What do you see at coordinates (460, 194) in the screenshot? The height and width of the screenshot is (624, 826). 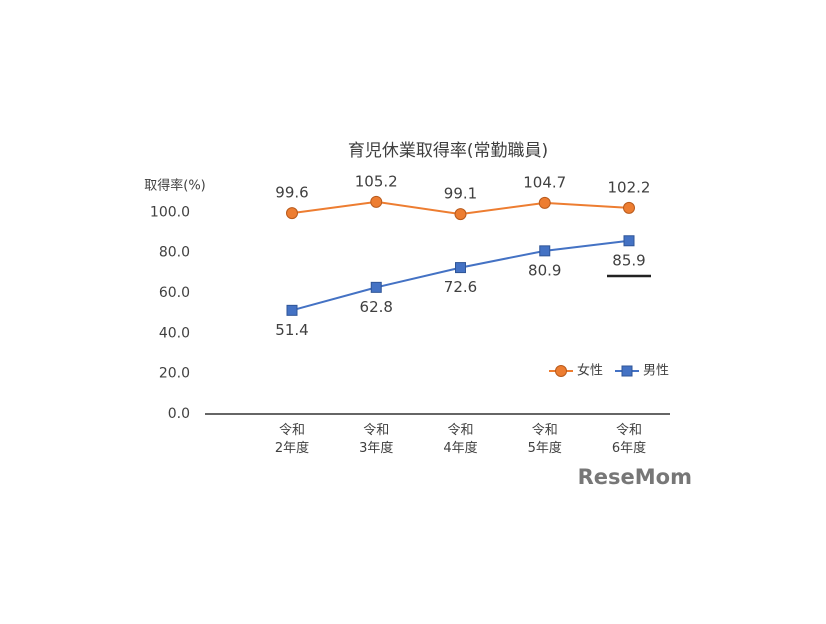 I see `data-label: 99.1` at bounding box center [460, 194].